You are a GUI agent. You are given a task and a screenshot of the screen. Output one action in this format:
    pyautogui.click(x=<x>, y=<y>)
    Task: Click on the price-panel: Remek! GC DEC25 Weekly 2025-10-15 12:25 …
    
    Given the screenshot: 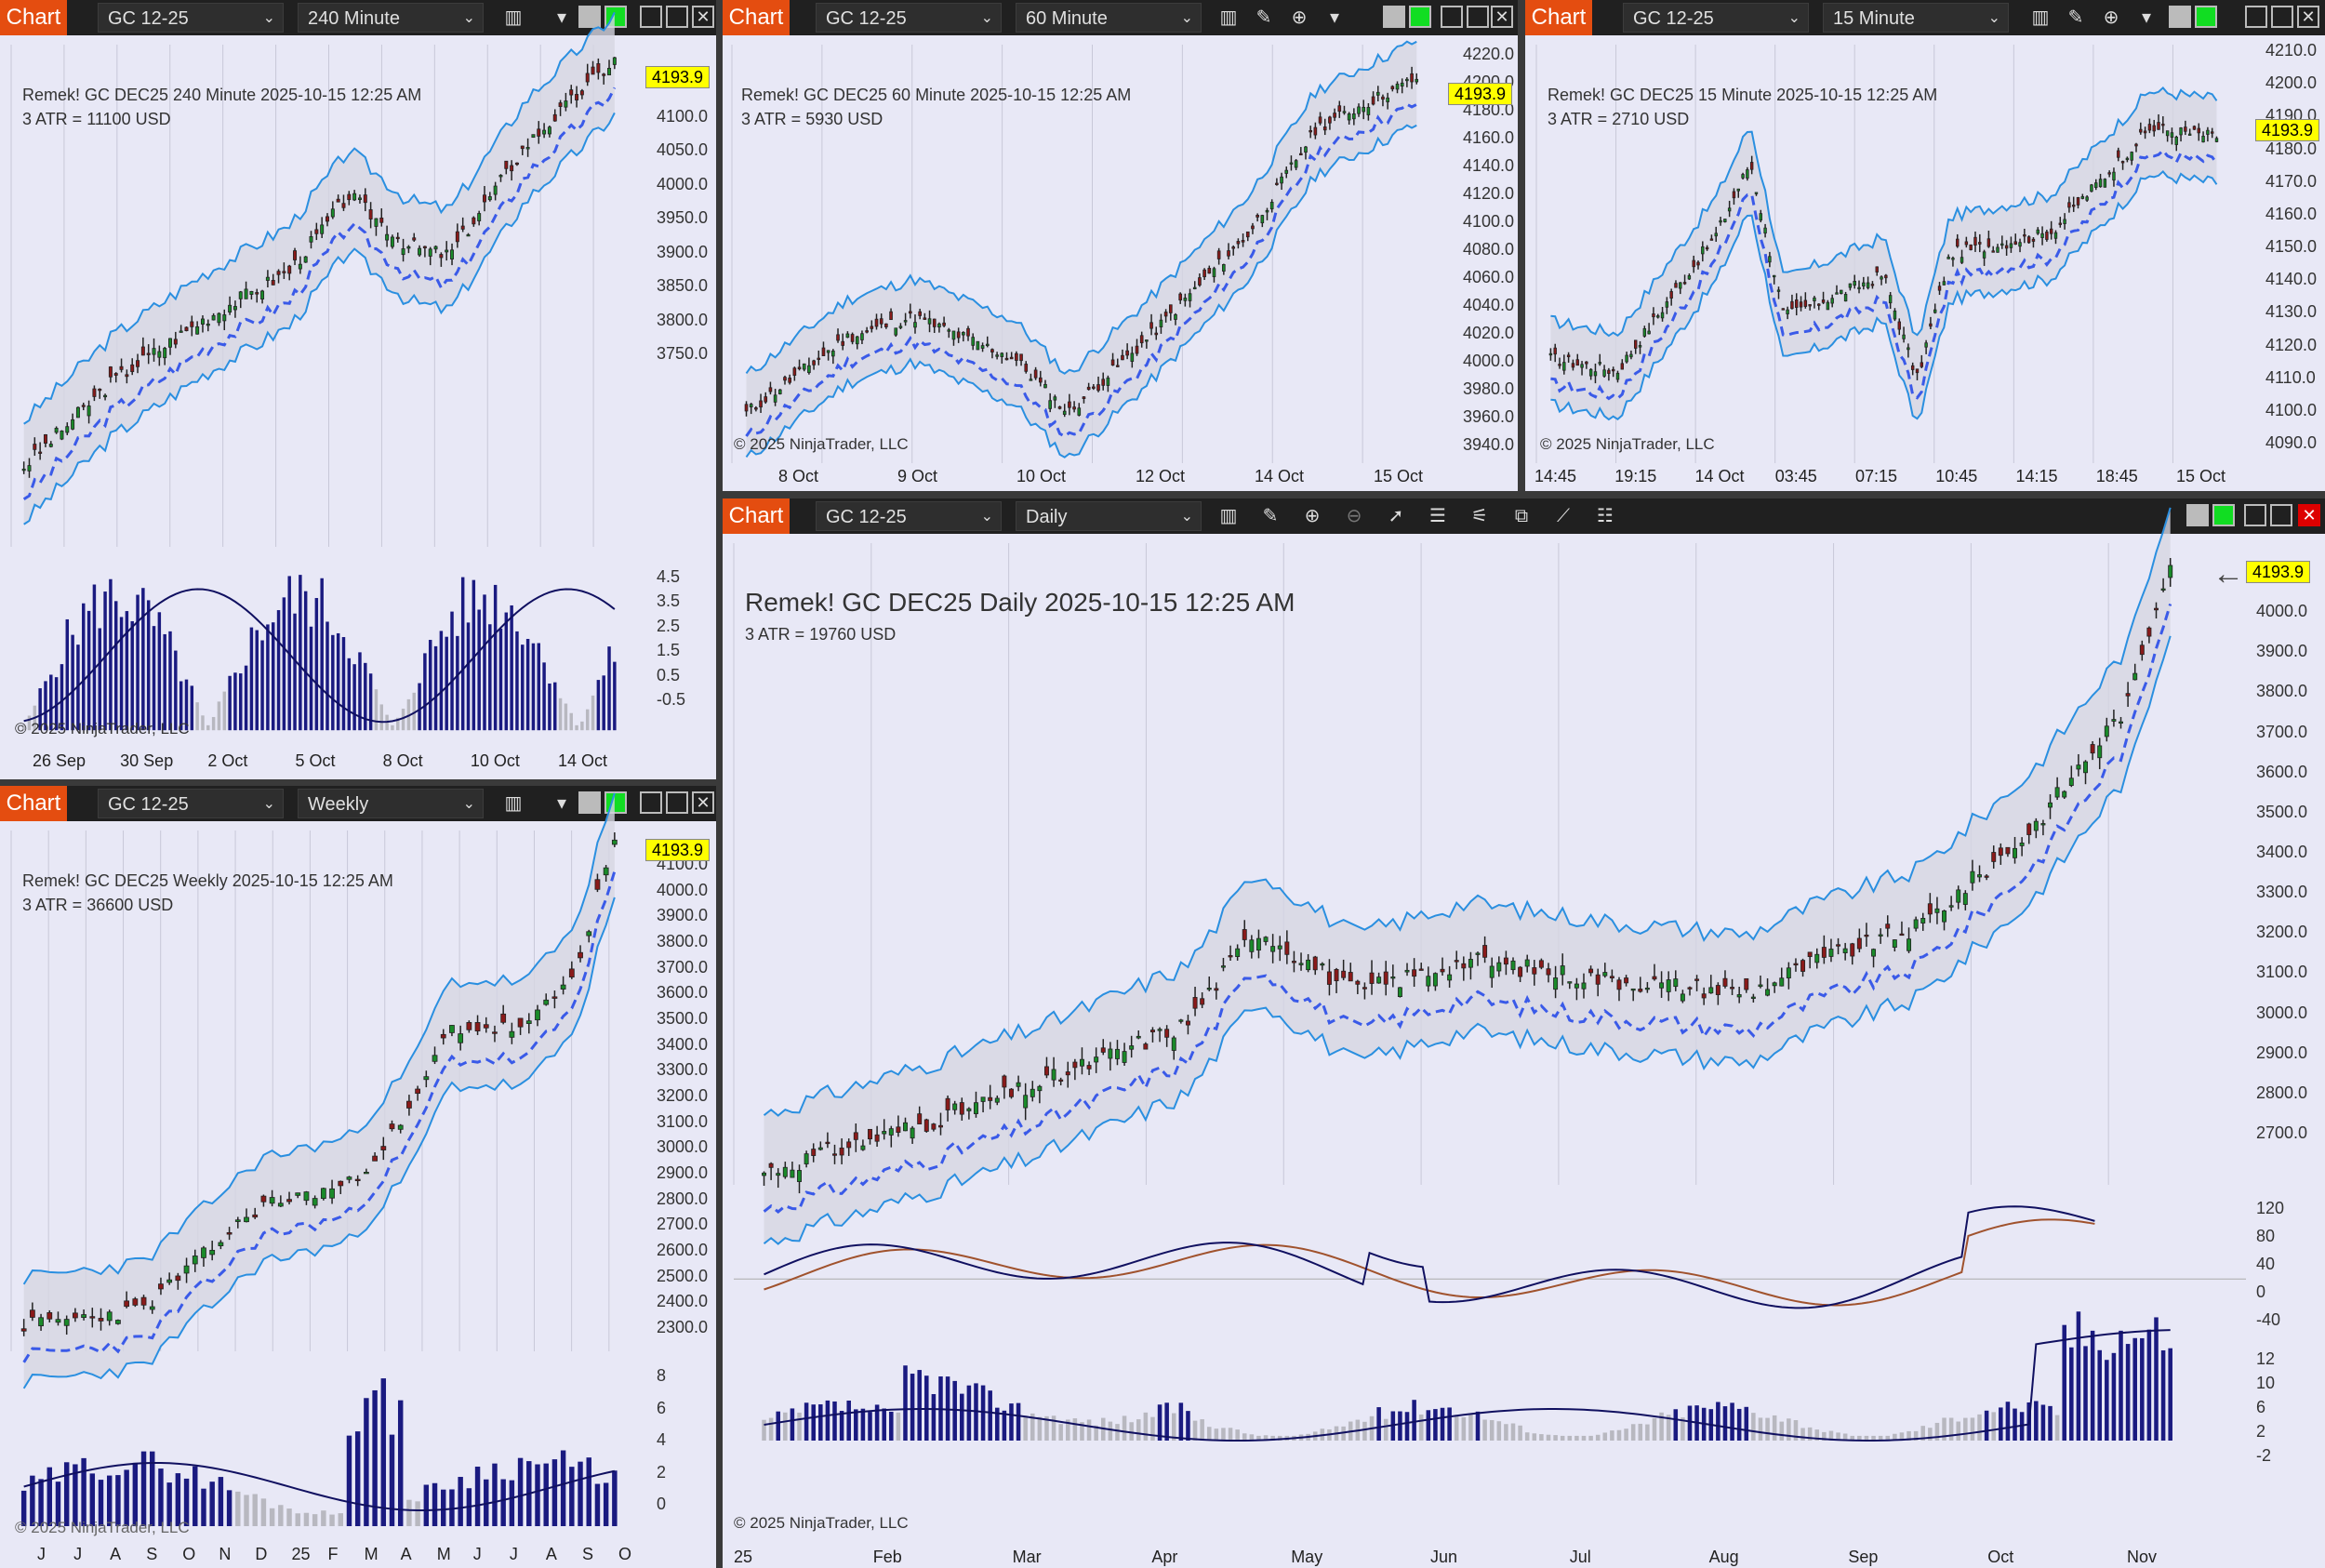 What is the action you would take?
    pyautogui.click(x=328, y=1090)
    